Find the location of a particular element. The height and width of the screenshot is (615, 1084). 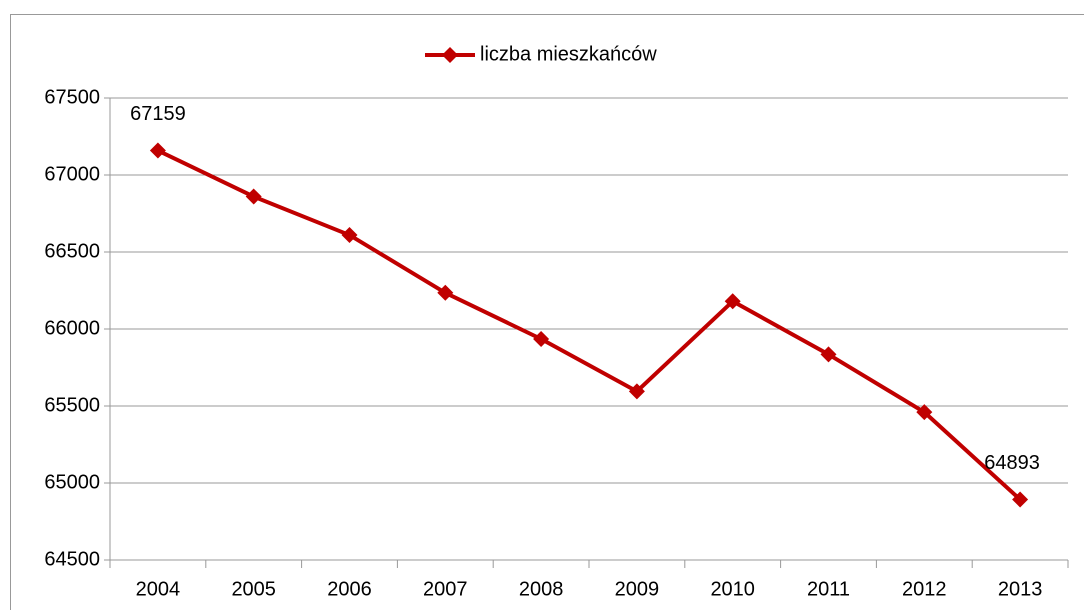

data-label: 64893 is located at coordinates (1012, 463).